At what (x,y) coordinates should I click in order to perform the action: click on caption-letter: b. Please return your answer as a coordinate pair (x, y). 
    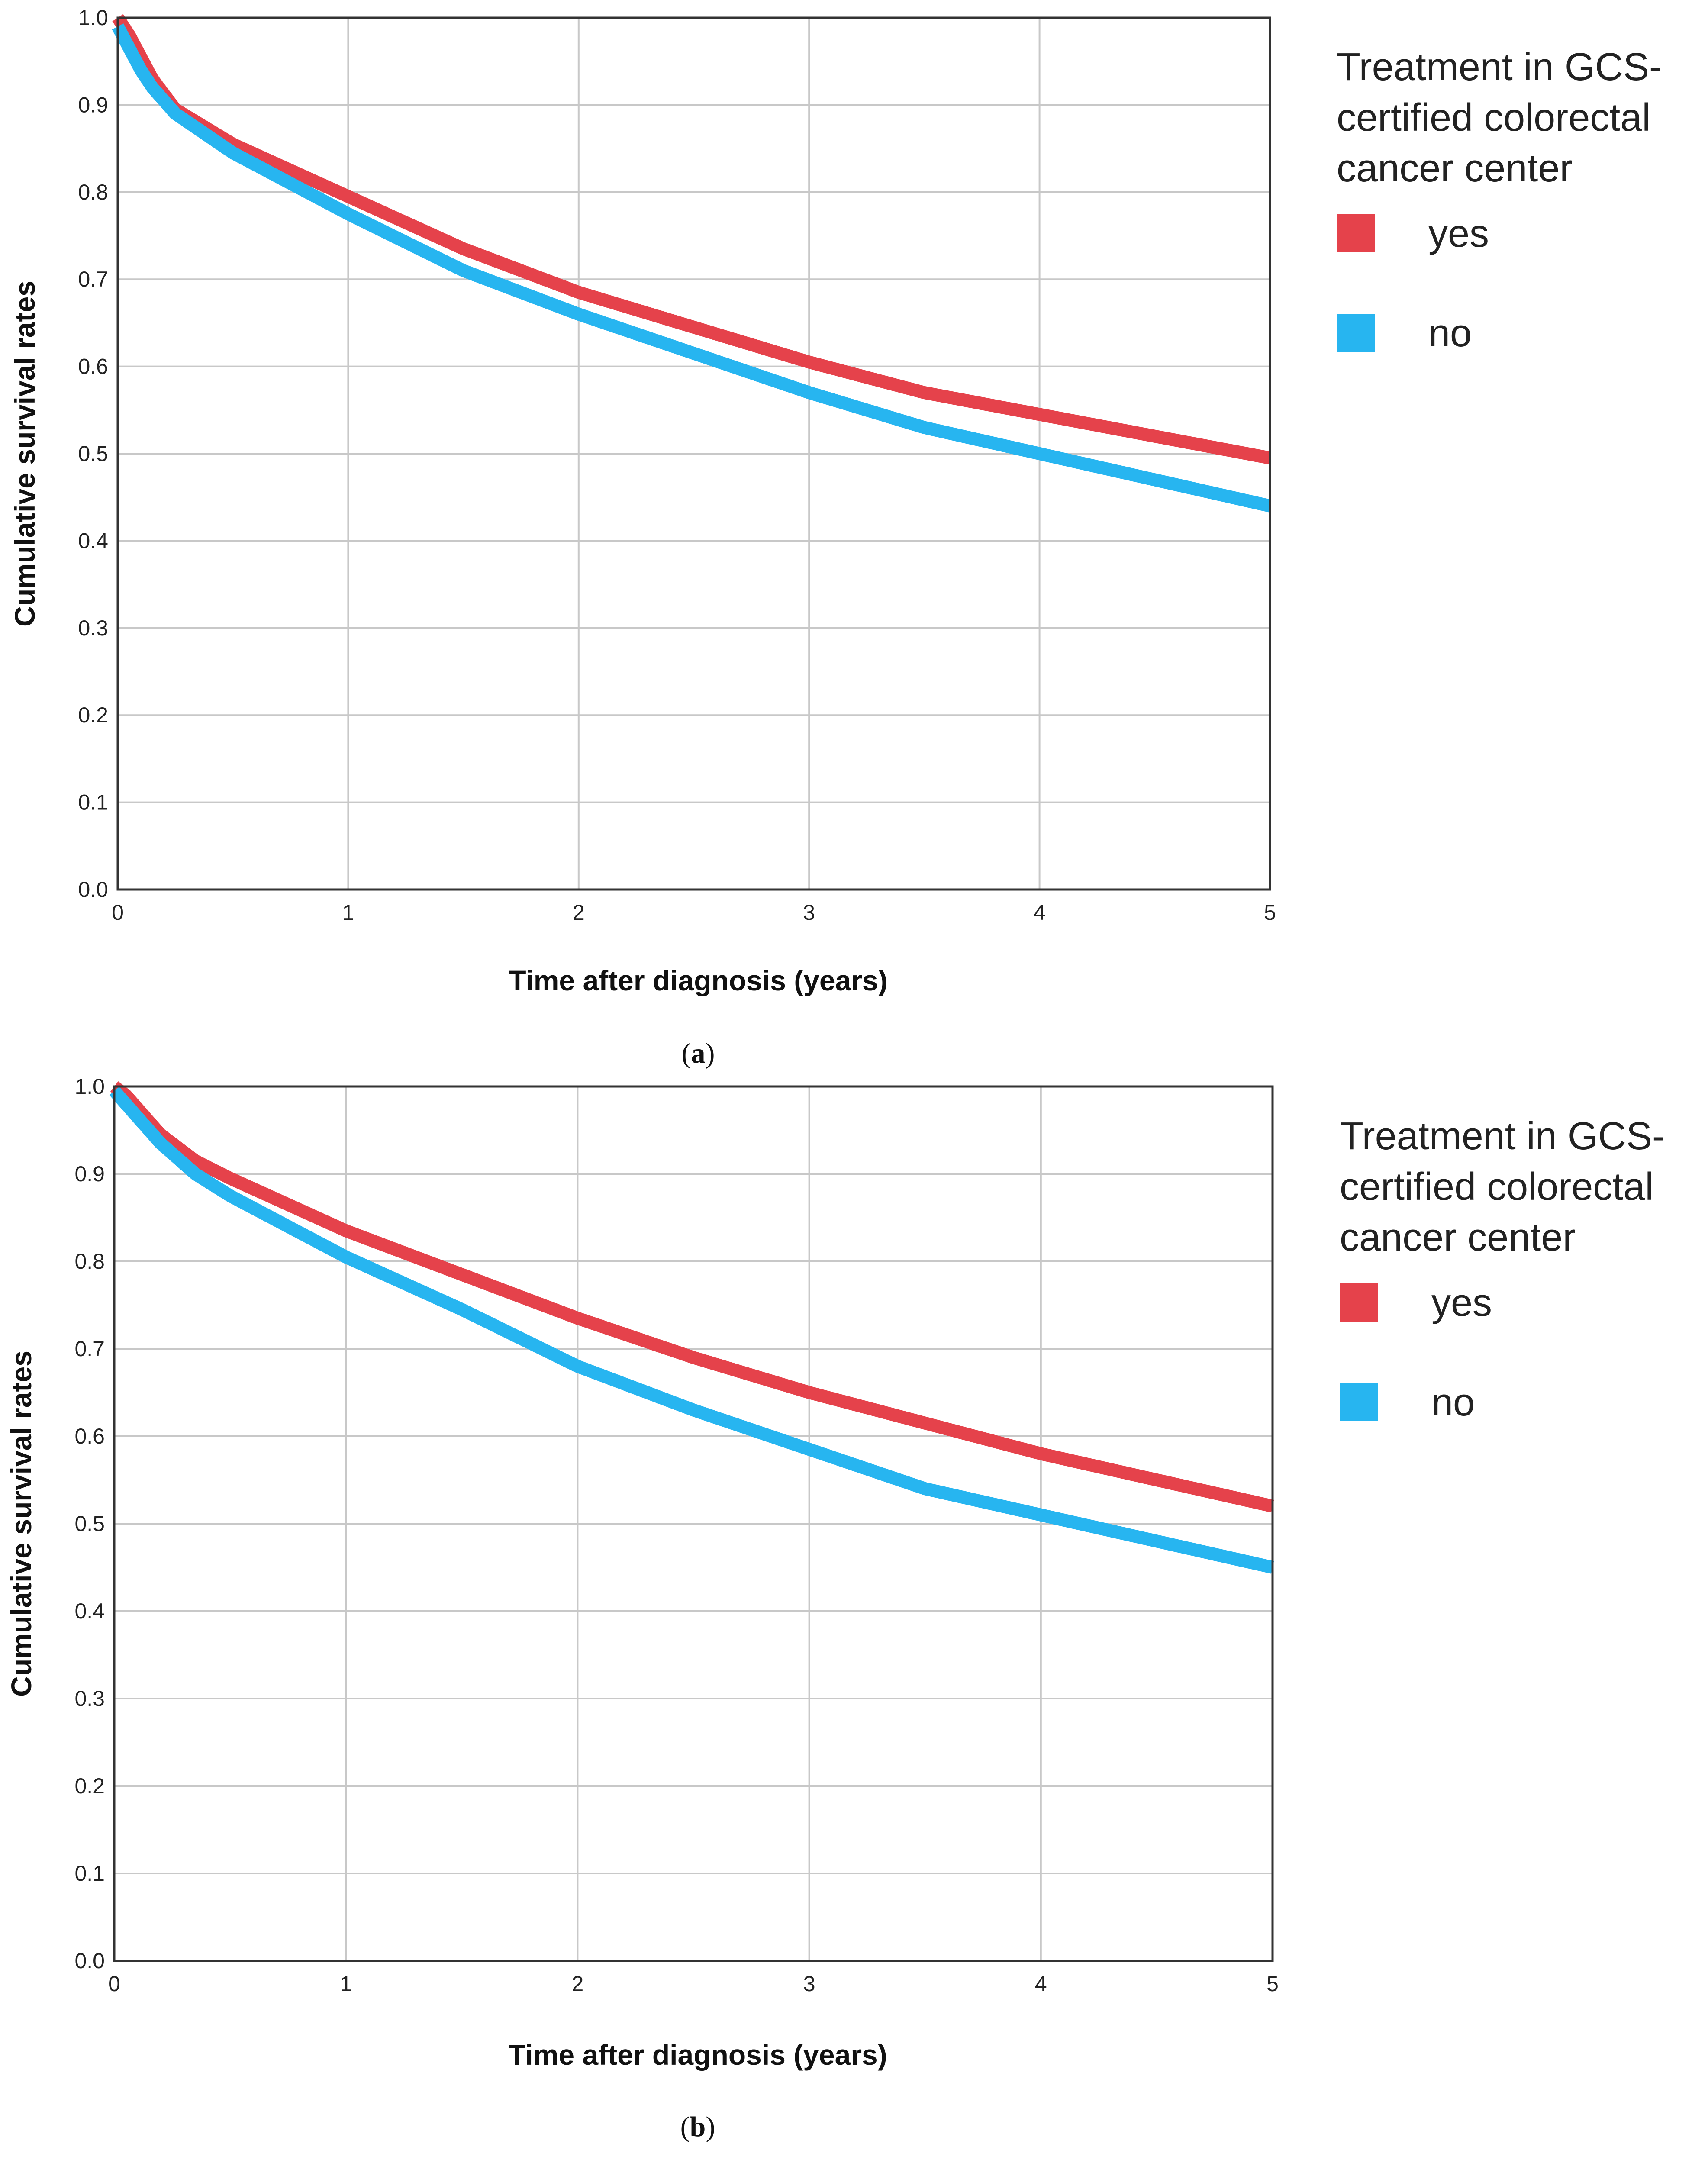
    Looking at the image, I should click on (698, 2127).